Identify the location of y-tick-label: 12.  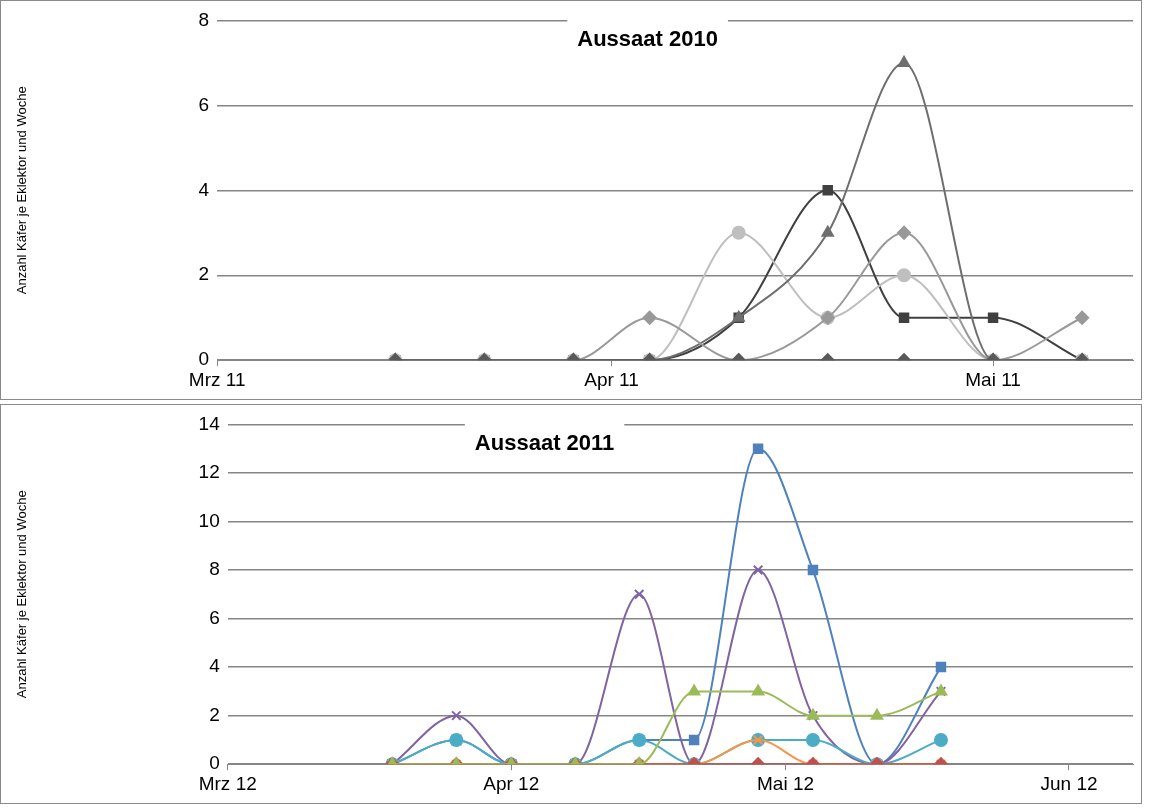
(209, 472).